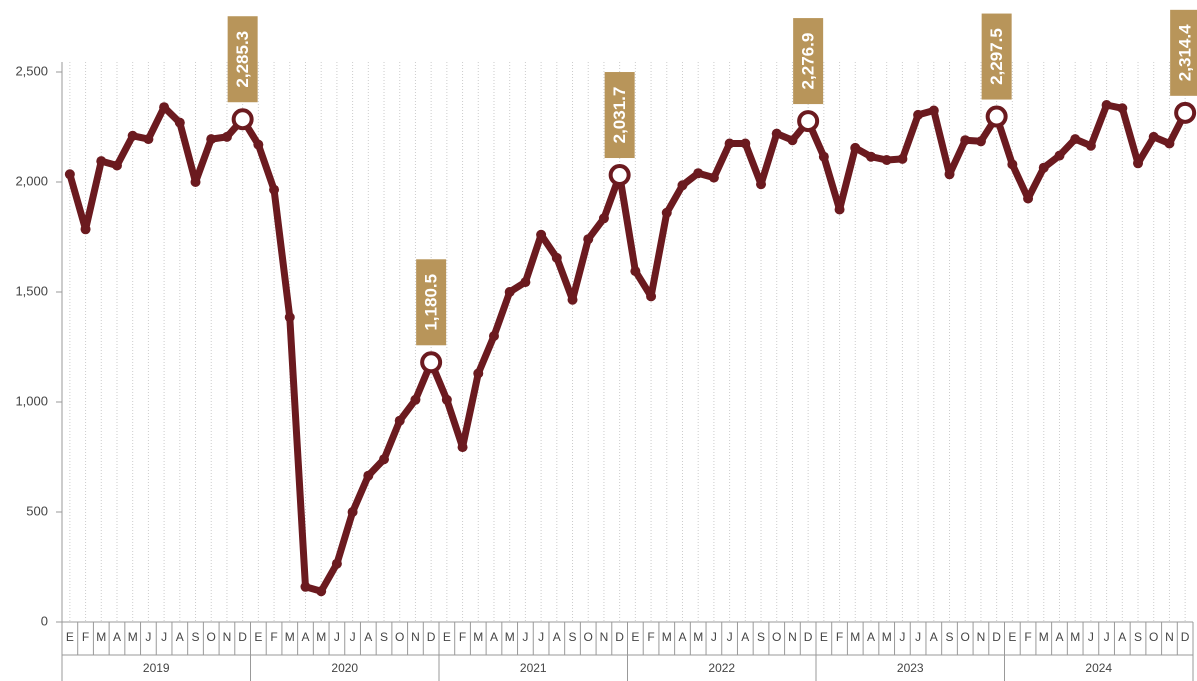 The image size is (1197, 681). Describe the element at coordinates (227, 637) in the screenshot. I see `x-tick-label: N` at that location.